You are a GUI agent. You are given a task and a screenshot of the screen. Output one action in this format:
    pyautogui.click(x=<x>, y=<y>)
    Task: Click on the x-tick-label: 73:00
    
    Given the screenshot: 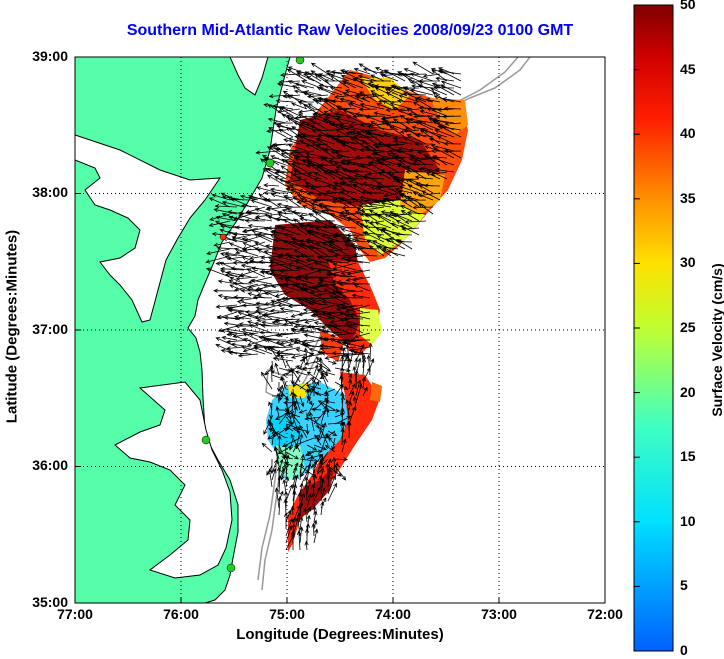 What is the action you would take?
    pyautogui.click(x=499, y=614)
    